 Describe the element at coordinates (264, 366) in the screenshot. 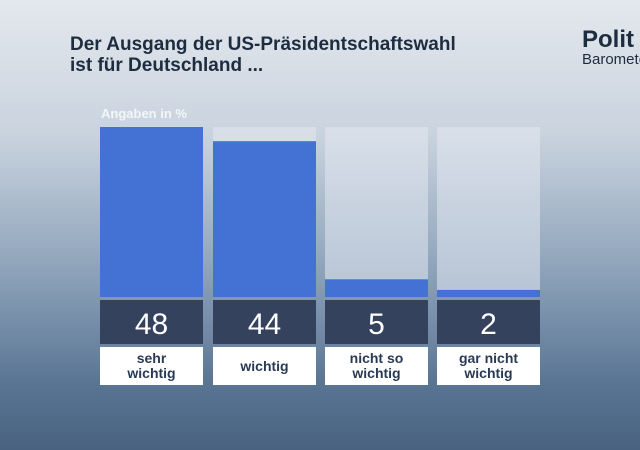

I see `category-label: wichtig` at that location.